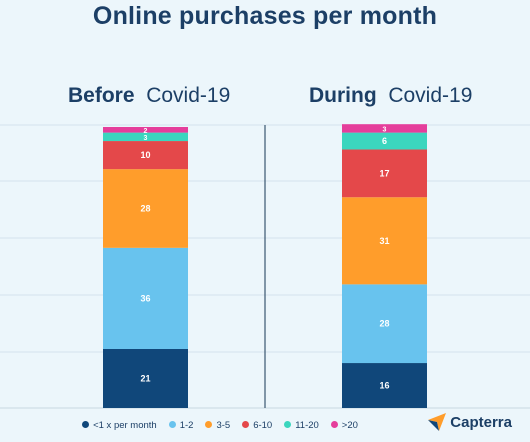 This screenshot has height=442, width=530. I want to click on legend: <1 x per month 1-2 3-5 6-10 11-20 >20, so click(265, 425).